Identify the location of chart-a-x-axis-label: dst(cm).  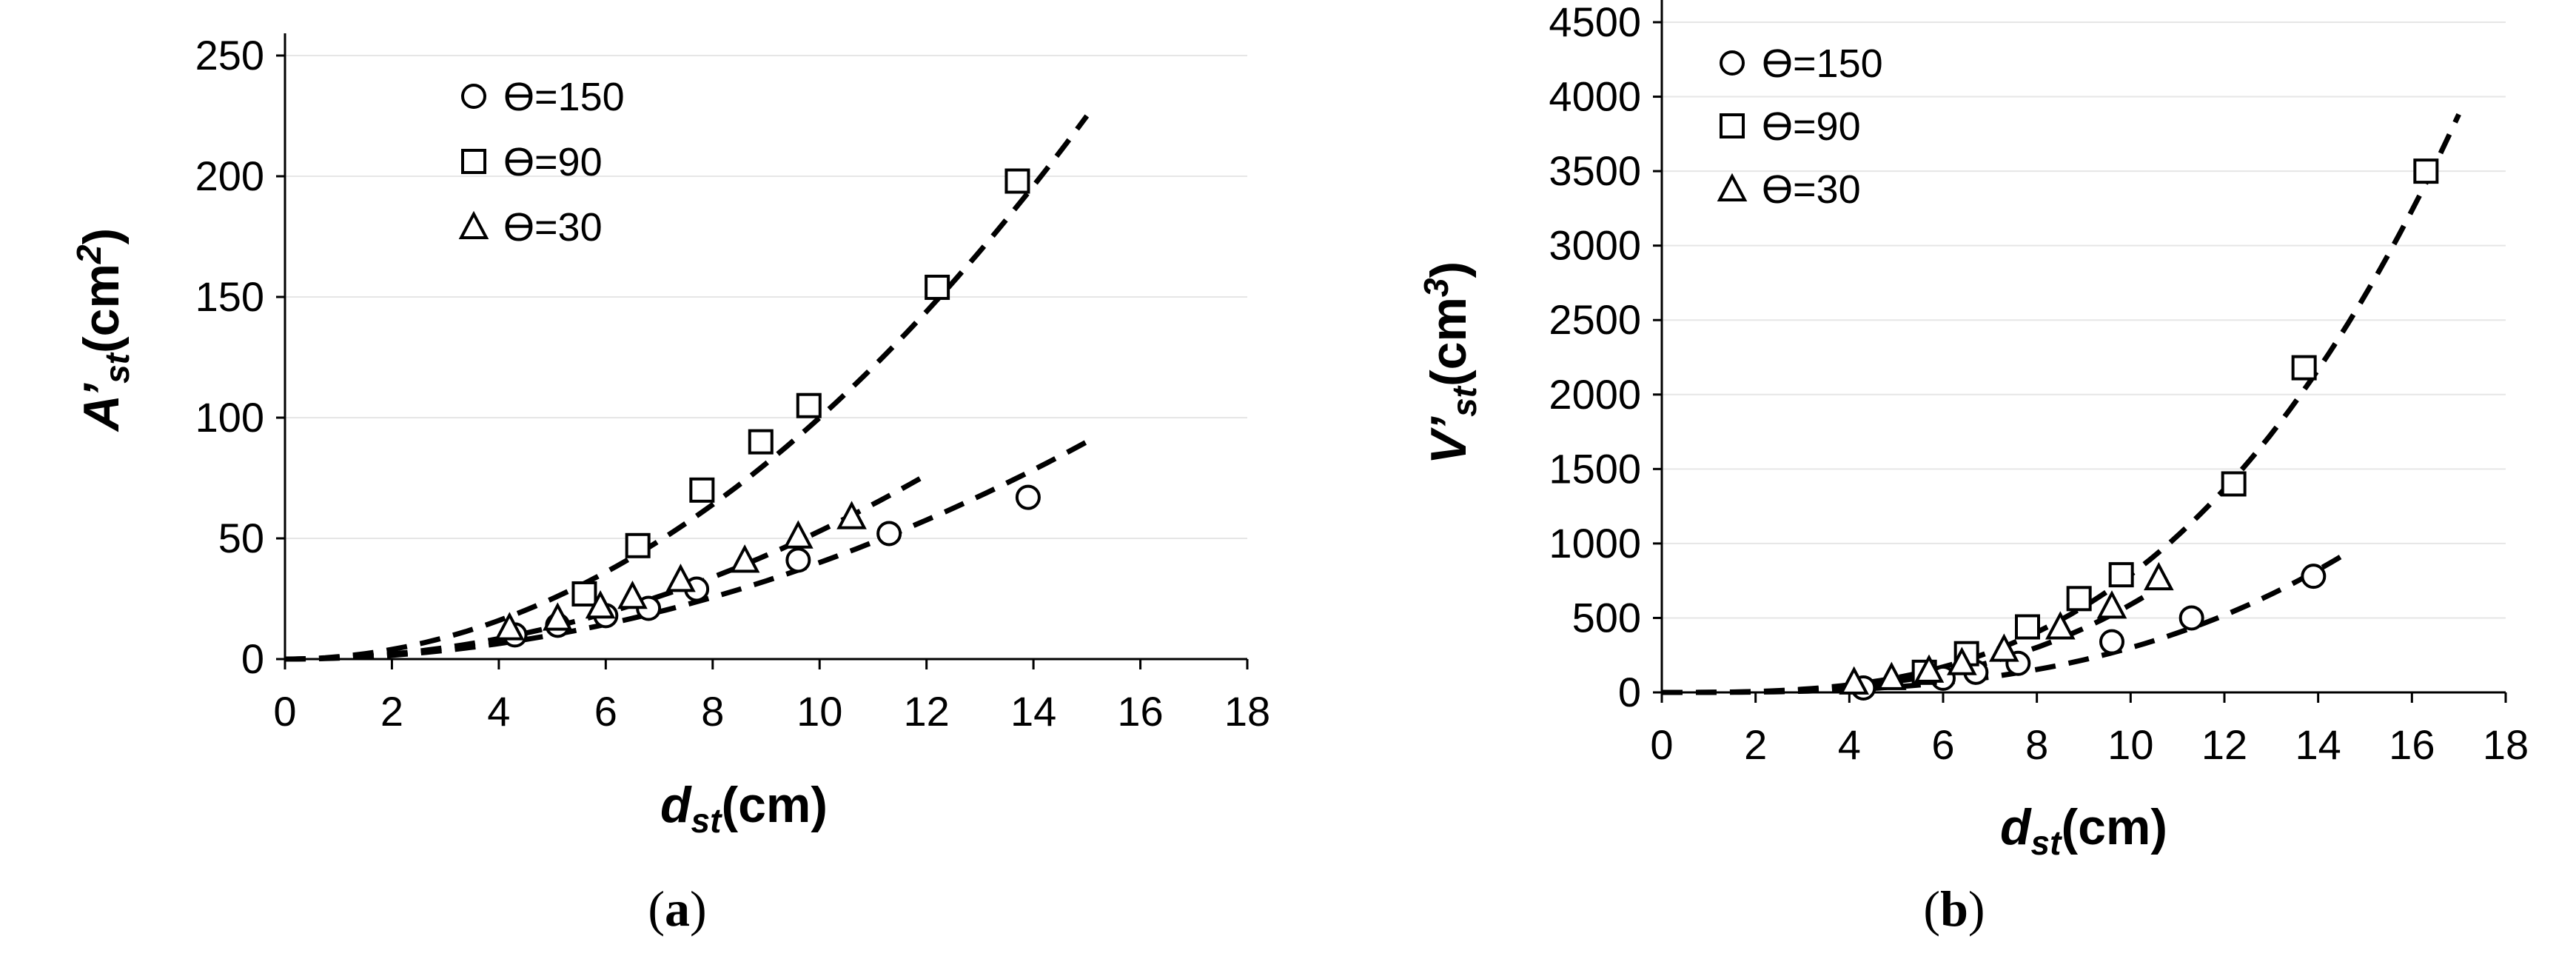
(744, 808).